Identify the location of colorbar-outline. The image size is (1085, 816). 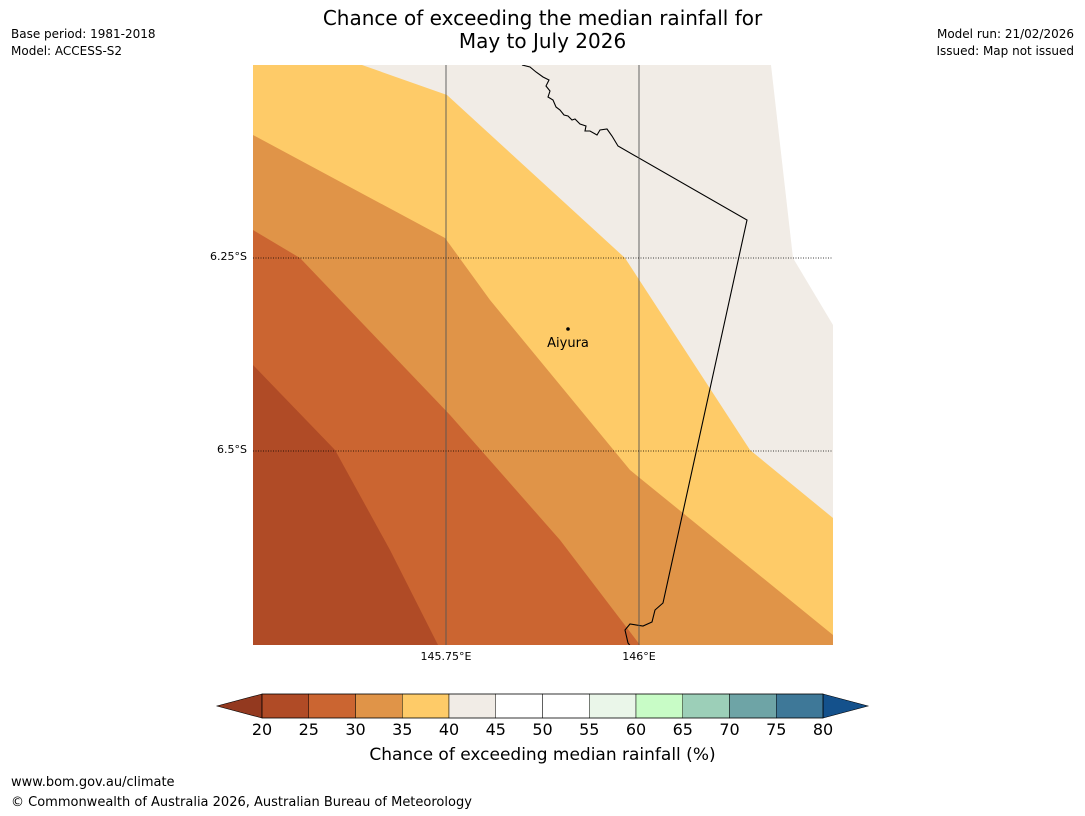
(542, 706).